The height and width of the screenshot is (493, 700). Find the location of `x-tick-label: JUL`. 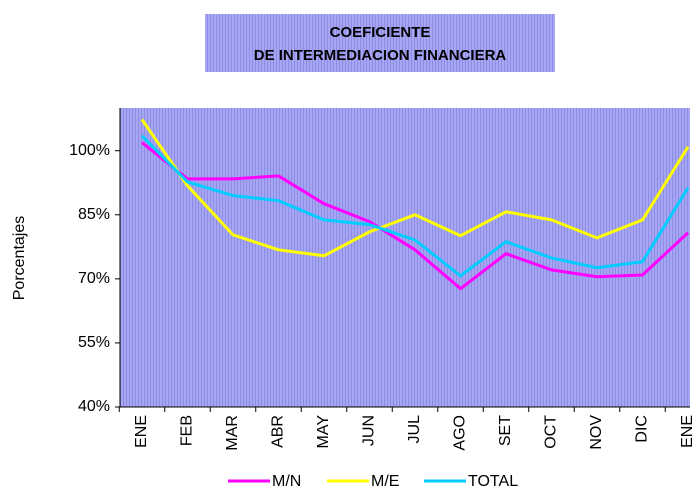

x-tick-label: JUL is located at coordinates (414, 429).